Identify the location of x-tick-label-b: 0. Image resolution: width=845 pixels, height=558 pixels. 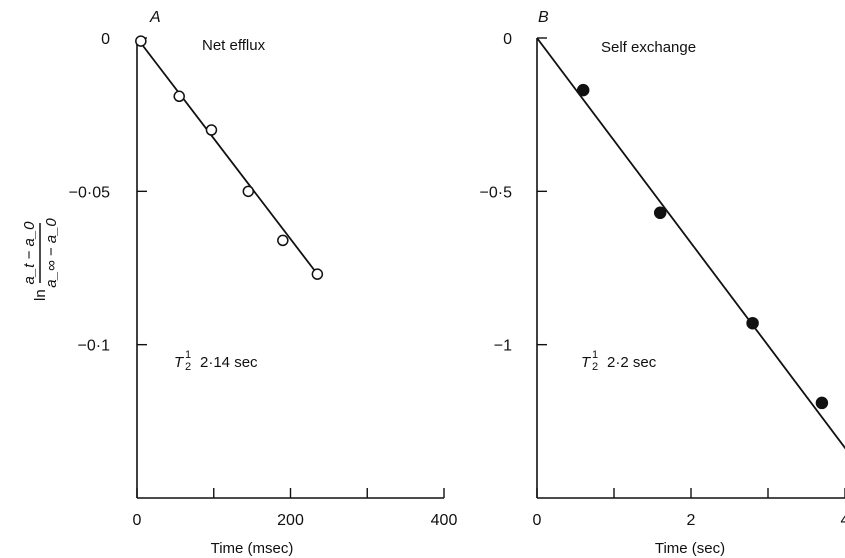
(537, 520).